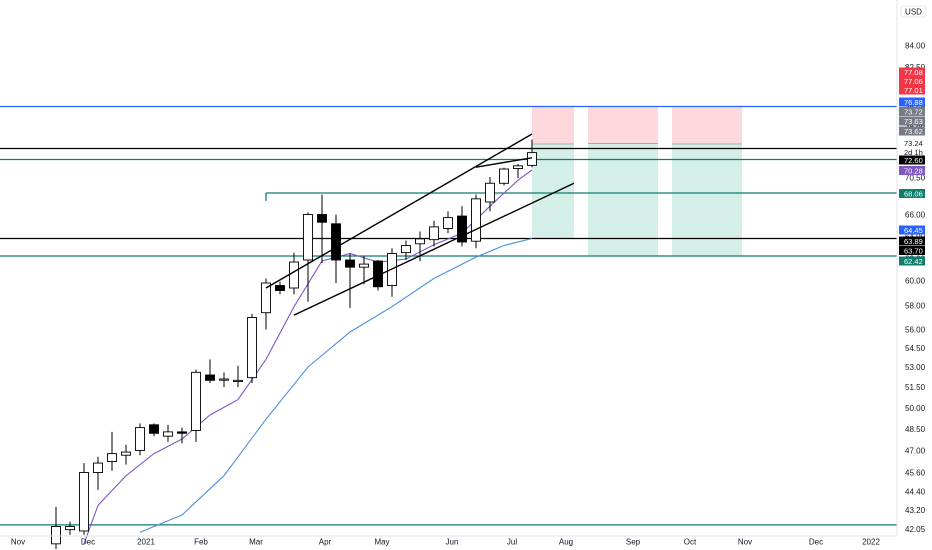 This screenshot has height=550, width=932. What do you see at coordinates (915, 281) in the screenshot?
I see `price-tick-label: 60.00` at bounding box center [915, 281].